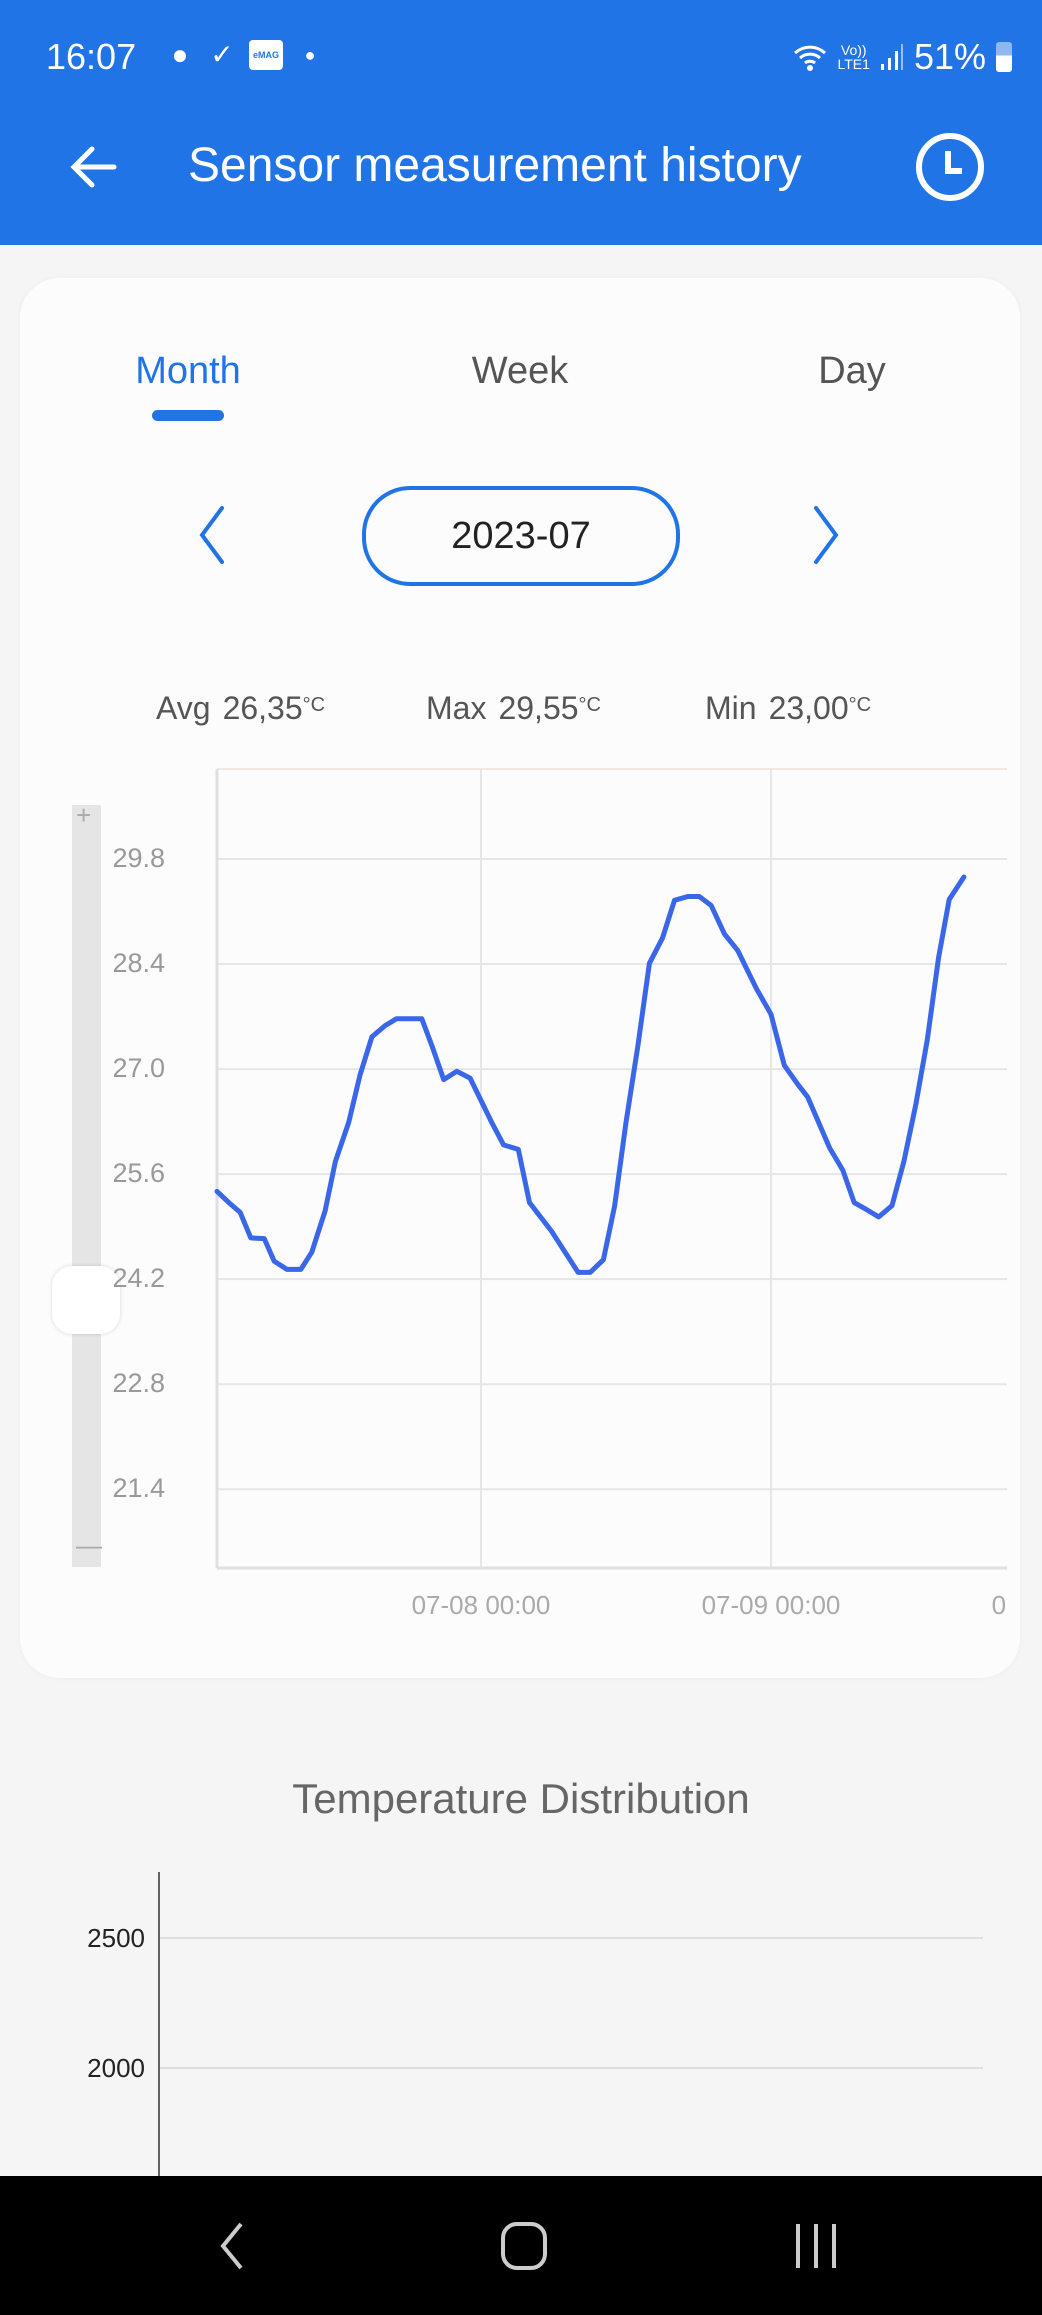  Describe the element at coordinates (215, 535) in the screenshot. I see `chevron-left-icon` at that location.